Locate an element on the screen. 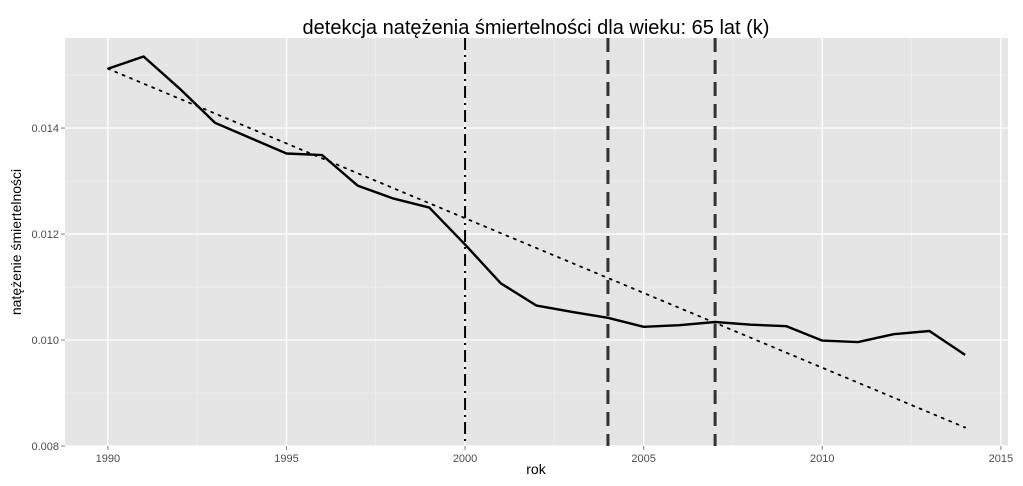  y-axis-title: natężenie śmiertelności is located at coordinates (16, 242).